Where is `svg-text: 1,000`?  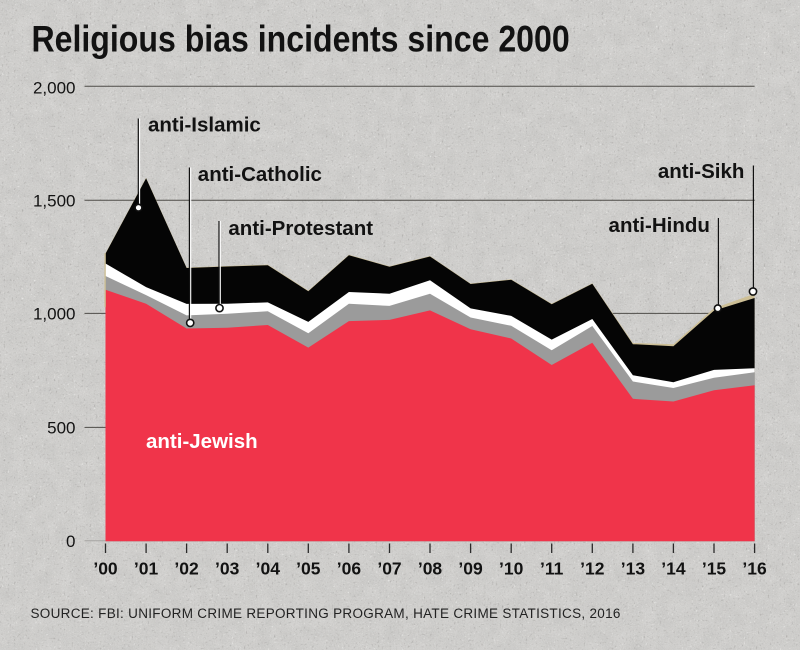 svg-text: 1,000 is located at coordinates (54, 314).